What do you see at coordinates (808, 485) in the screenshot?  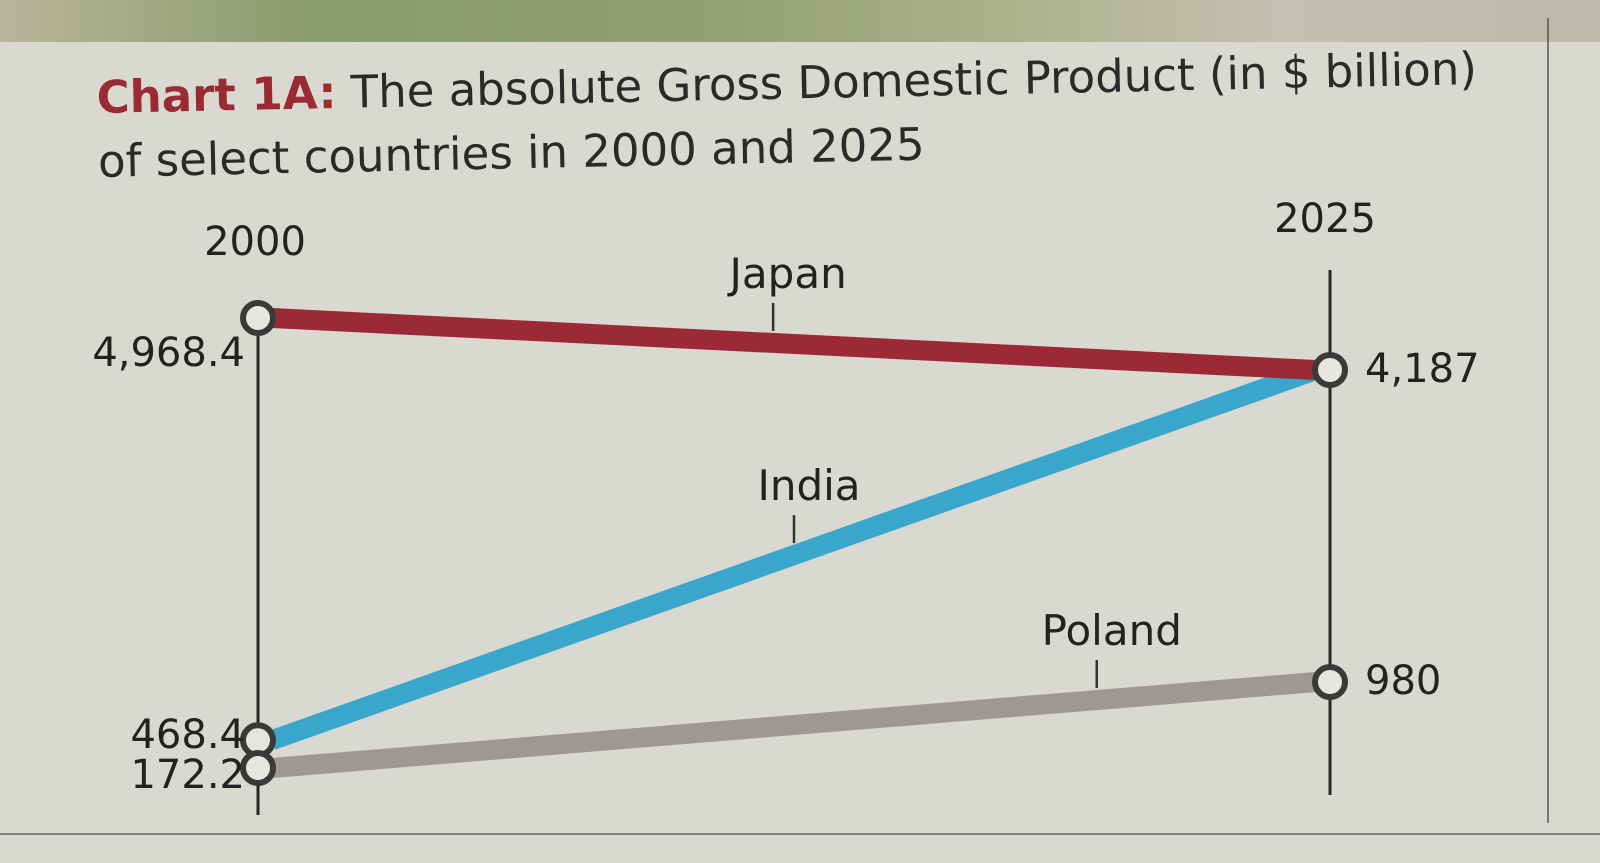 I see `series-label-india: India` at bounding box center [808, 485].